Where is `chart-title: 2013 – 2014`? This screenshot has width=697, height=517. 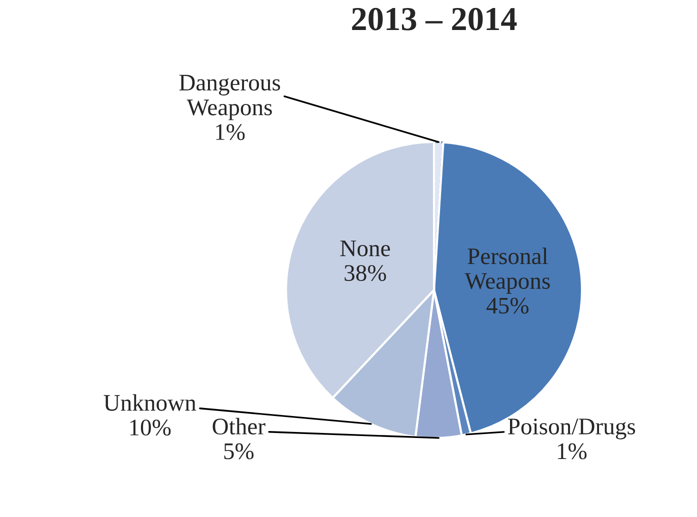 chart-title: 2013 – 2014 is located at coordinates (434, 19).